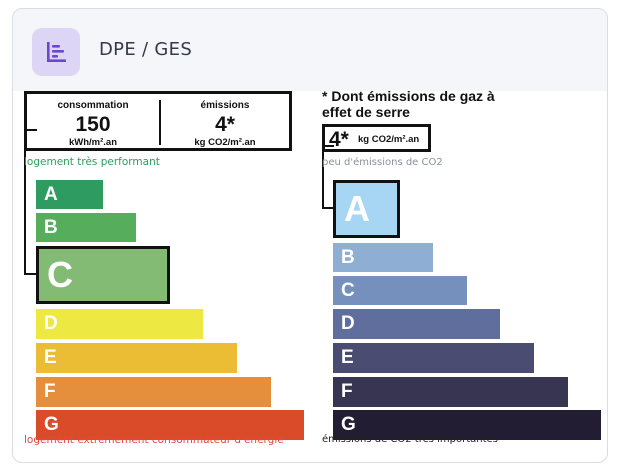 The width and height of the screenshot is (624, 471). I want to click on dpe-class-letter: C, so click(60, 274).